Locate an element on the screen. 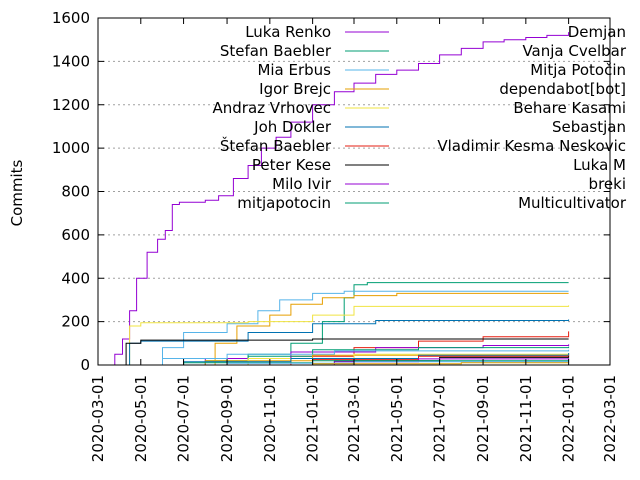  legend-label: Demjan is located at coordinates (597, 32).